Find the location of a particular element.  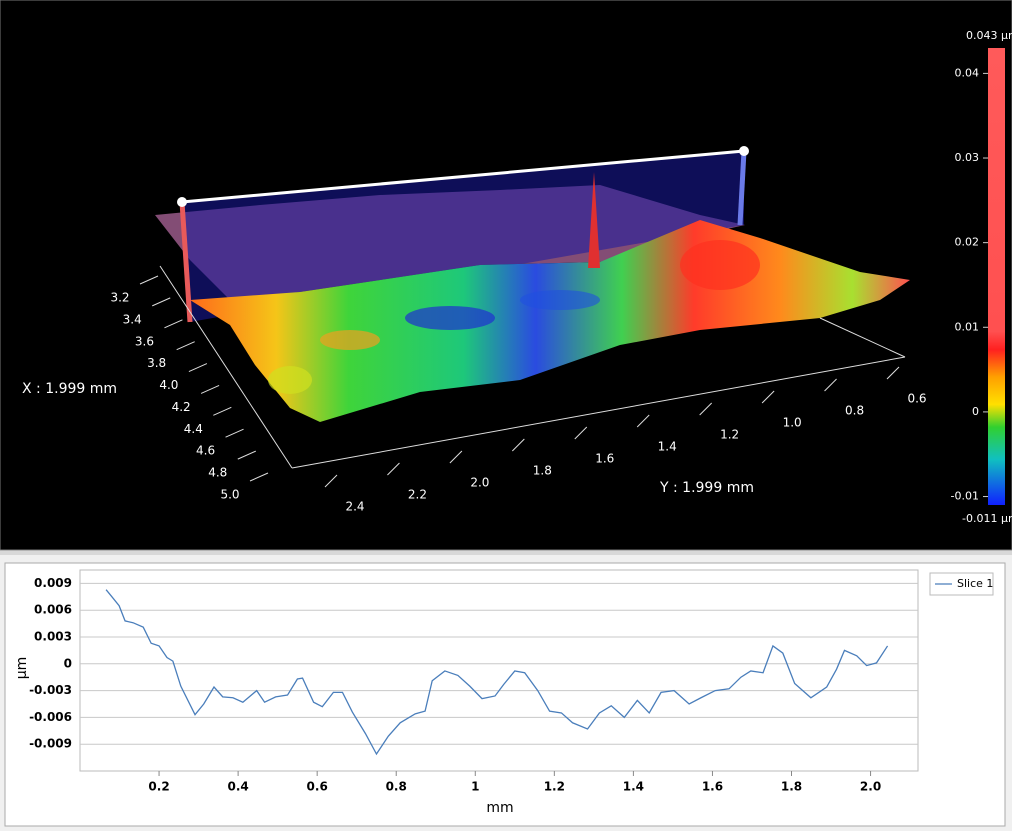

colorbar-label: 0.04 is located at coordinates (967, 72).